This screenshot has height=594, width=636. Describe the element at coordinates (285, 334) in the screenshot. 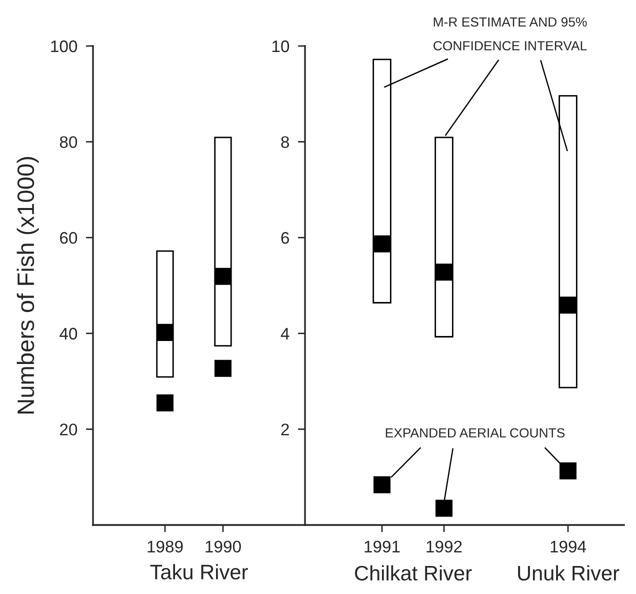

I see `y-tick-label: 4` at that location.